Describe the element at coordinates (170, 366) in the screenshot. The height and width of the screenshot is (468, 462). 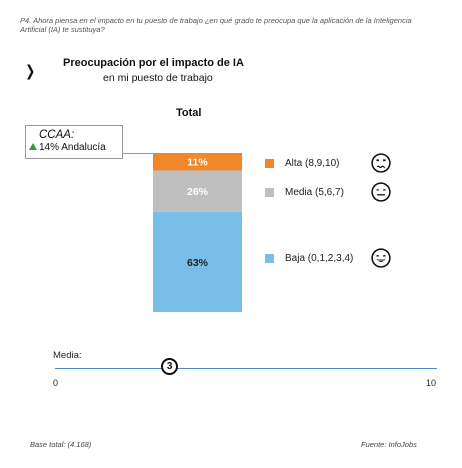
I see `mean-marker: 3` at that location.